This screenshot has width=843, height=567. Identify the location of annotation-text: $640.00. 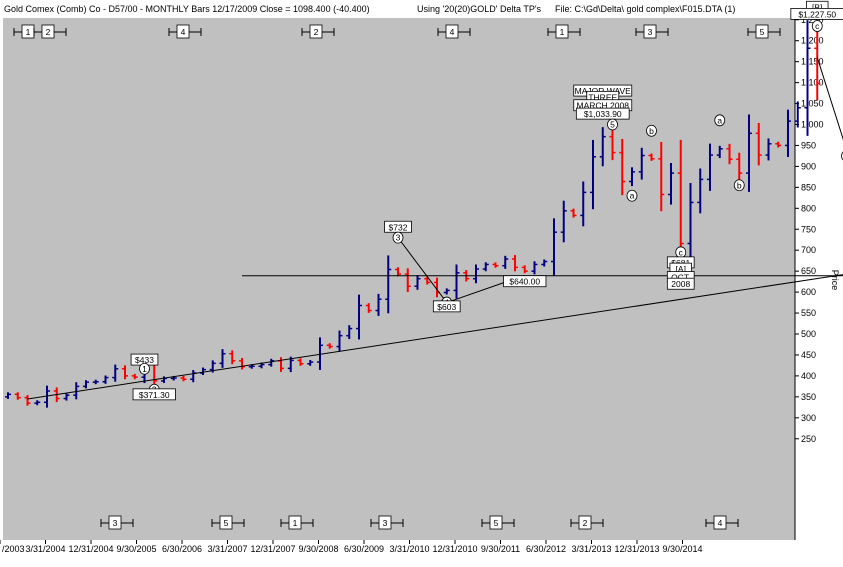
(524, 282).